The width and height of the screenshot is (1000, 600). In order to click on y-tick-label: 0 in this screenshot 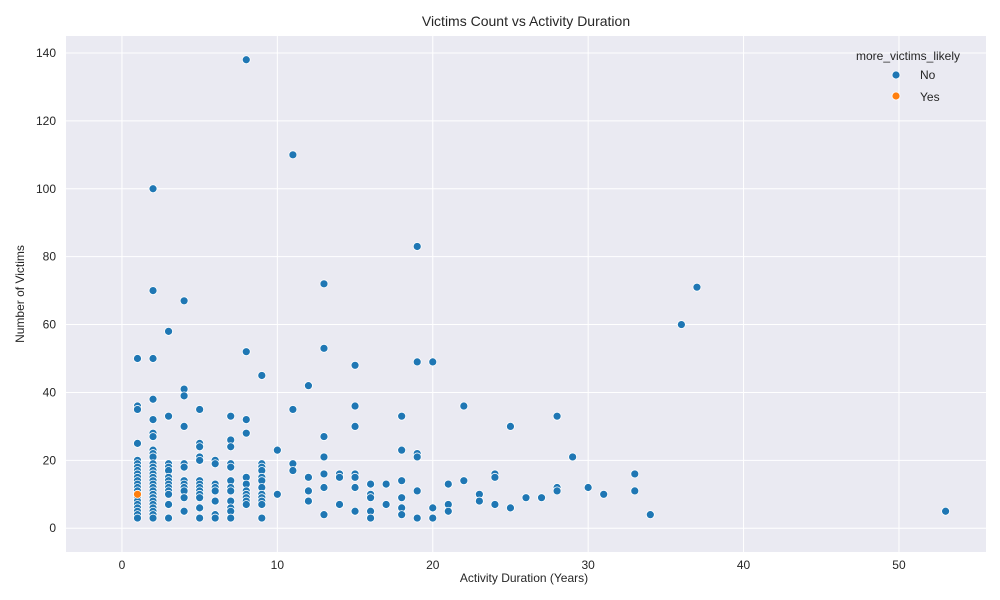, I will do `click(52, 528)`.